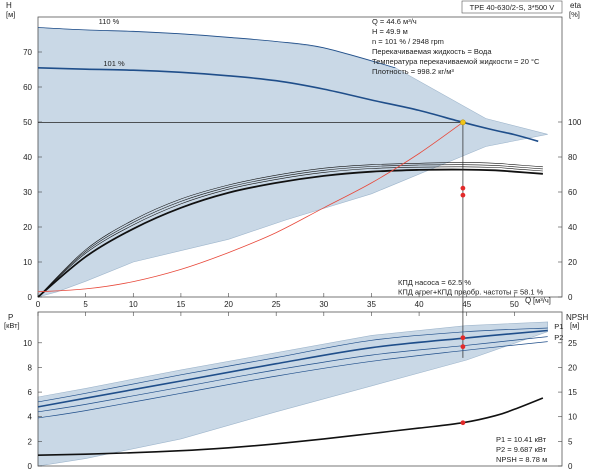 The image size is (600, 474). What do you see at coordinates (514, 304) in the screenshot?
I see `x-tick-label: 50` at bounding box center [514, 304].